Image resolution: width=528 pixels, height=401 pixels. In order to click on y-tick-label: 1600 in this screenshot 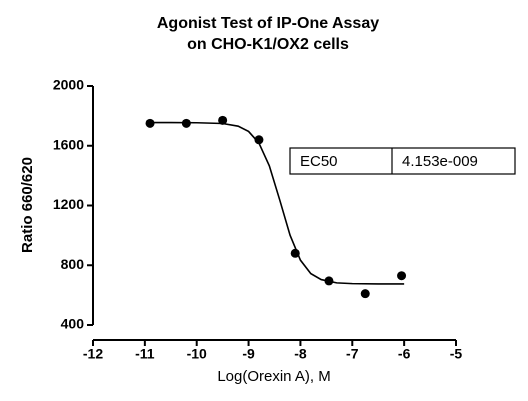, I will do `click(68, 144)`.